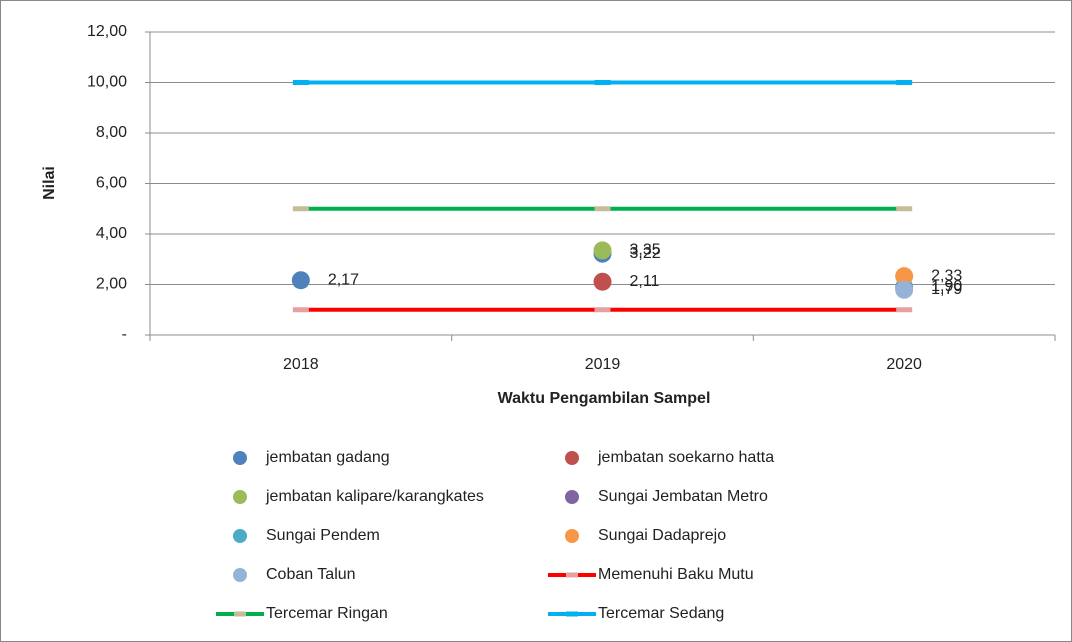 The width and height of the screenshot is (1072, 642). I want to click on legend-label: Sungai Pendem, so click(323, 535).